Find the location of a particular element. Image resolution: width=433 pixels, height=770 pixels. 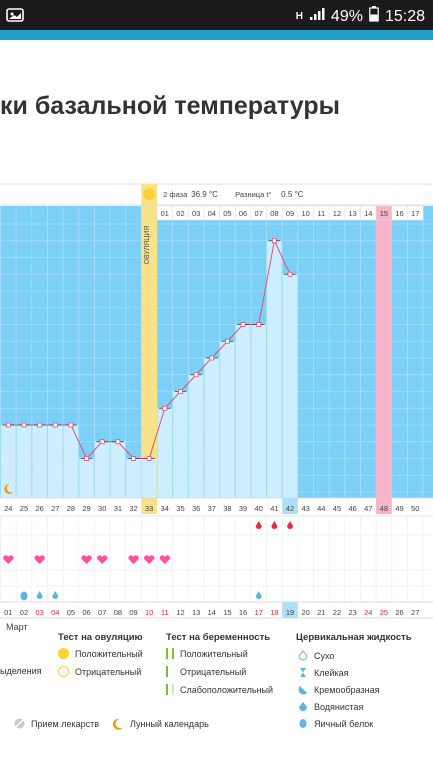

legend-medicine: Прием лекарств is located at coordinates (56, 723).